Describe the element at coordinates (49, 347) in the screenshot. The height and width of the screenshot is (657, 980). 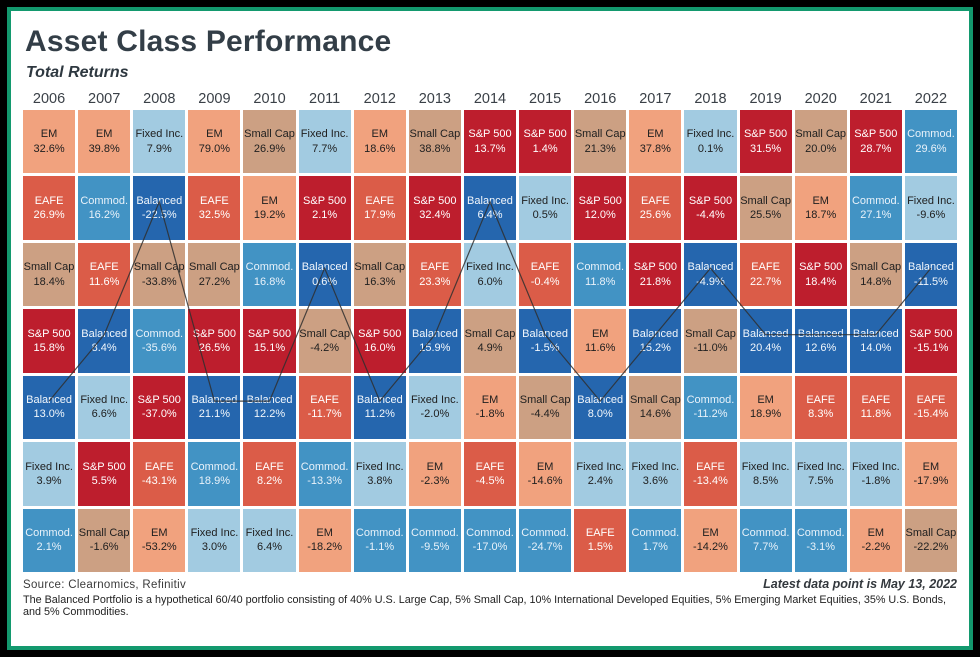
I see `cell-value-label: 15.8%` at that location.